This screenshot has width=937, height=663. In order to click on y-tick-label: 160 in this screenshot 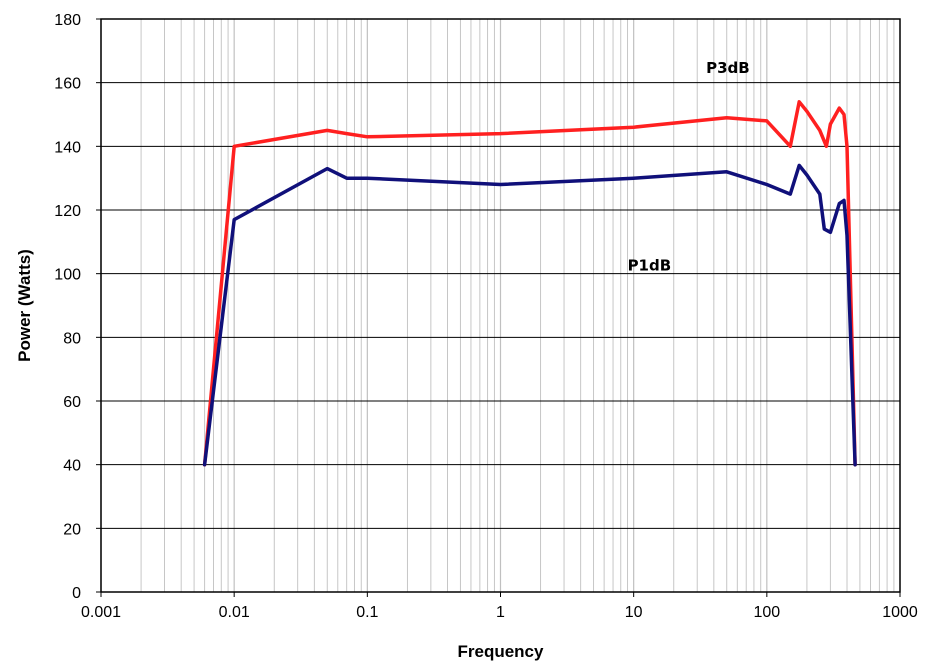, I will do `click(67, 84)`.